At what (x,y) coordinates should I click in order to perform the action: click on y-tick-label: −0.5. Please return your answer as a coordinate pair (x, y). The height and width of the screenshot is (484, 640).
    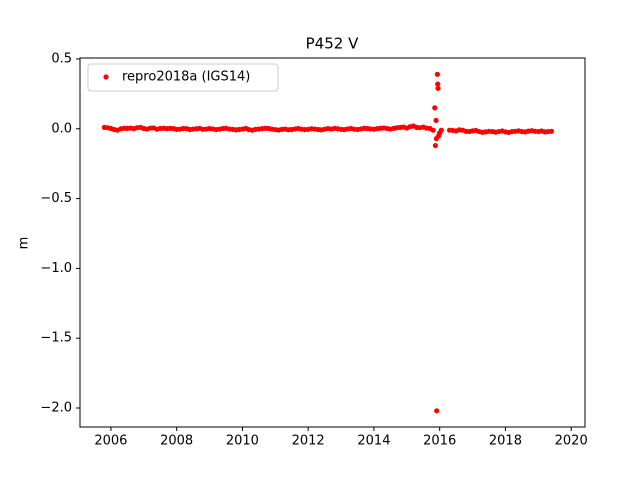
    Looking at the image, I should click on (56, 198).